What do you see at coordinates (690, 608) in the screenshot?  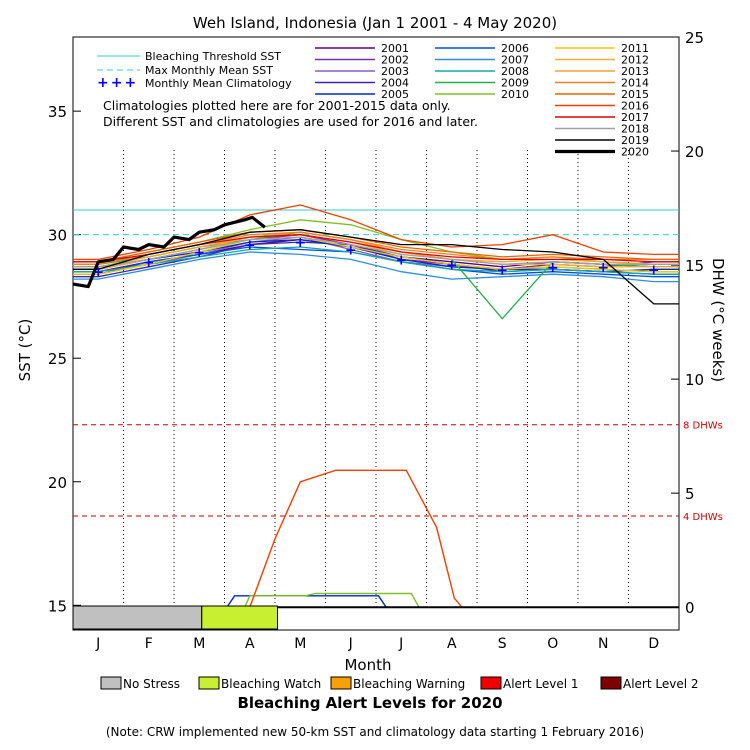 I see `y2-tick-label: 0` at bounding box center [690, 608].